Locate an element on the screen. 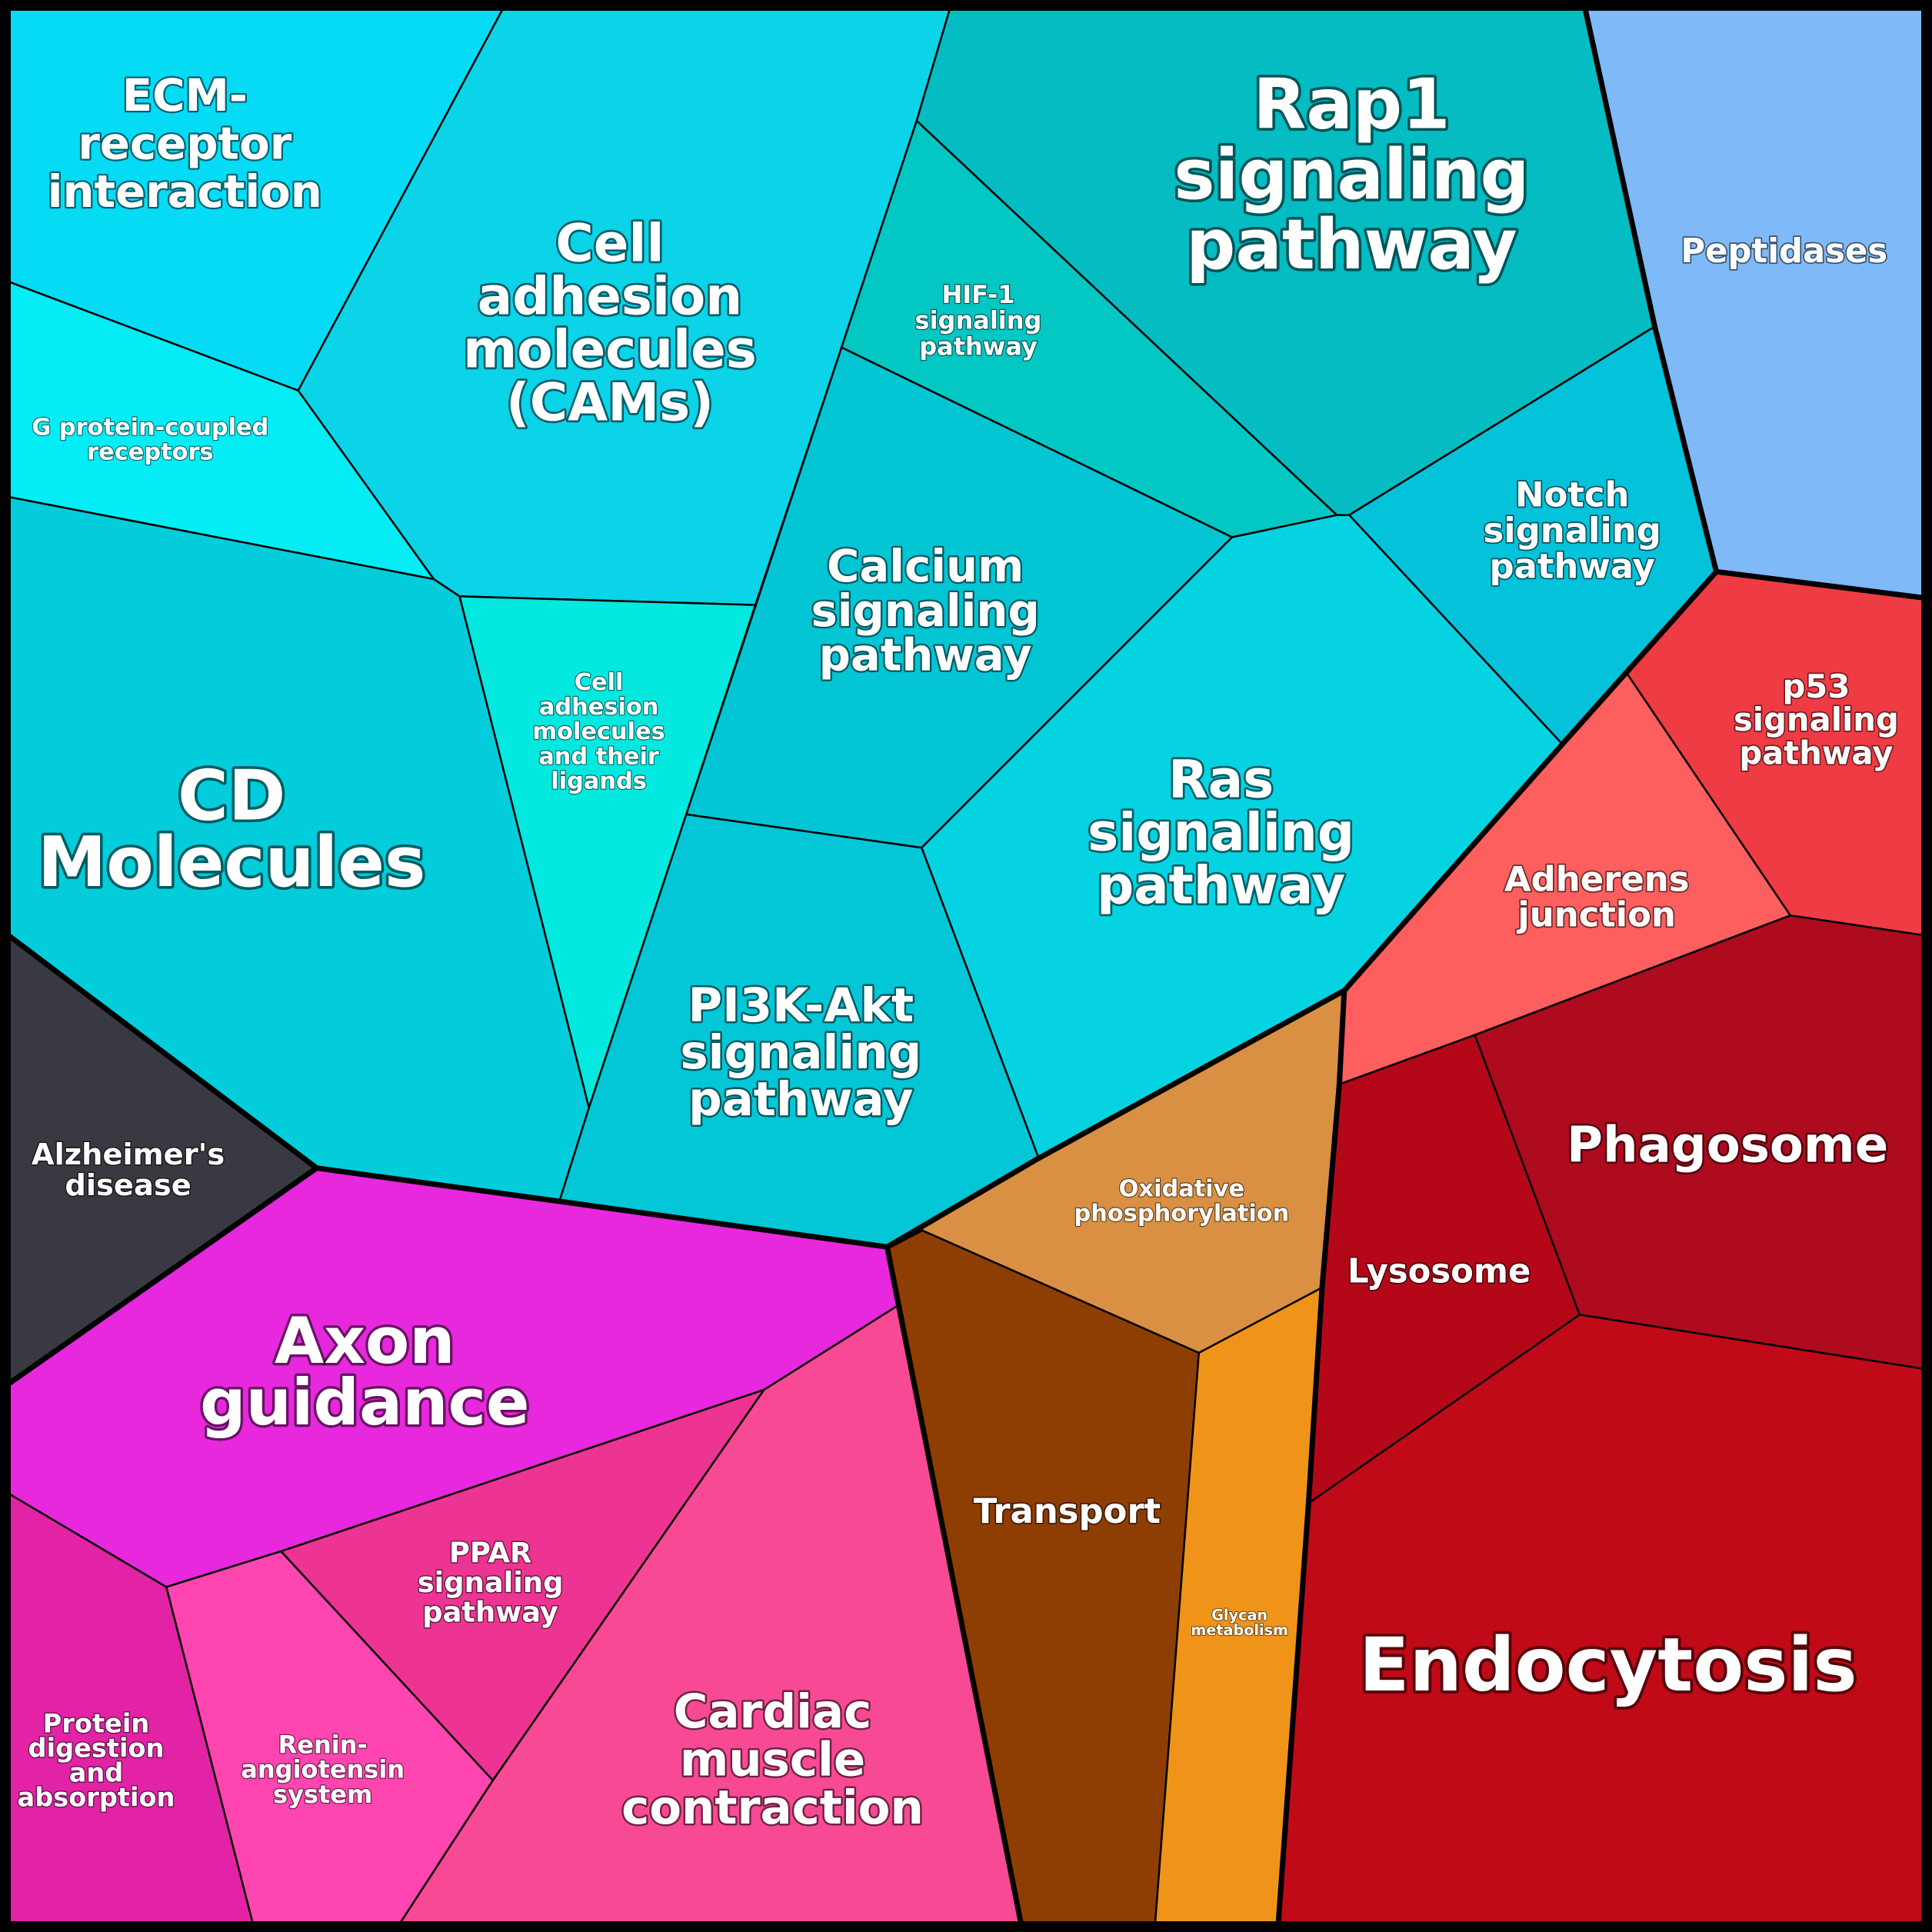  cell-label-p53: p53 signaling pathway is located at coordinates (1816, 720).